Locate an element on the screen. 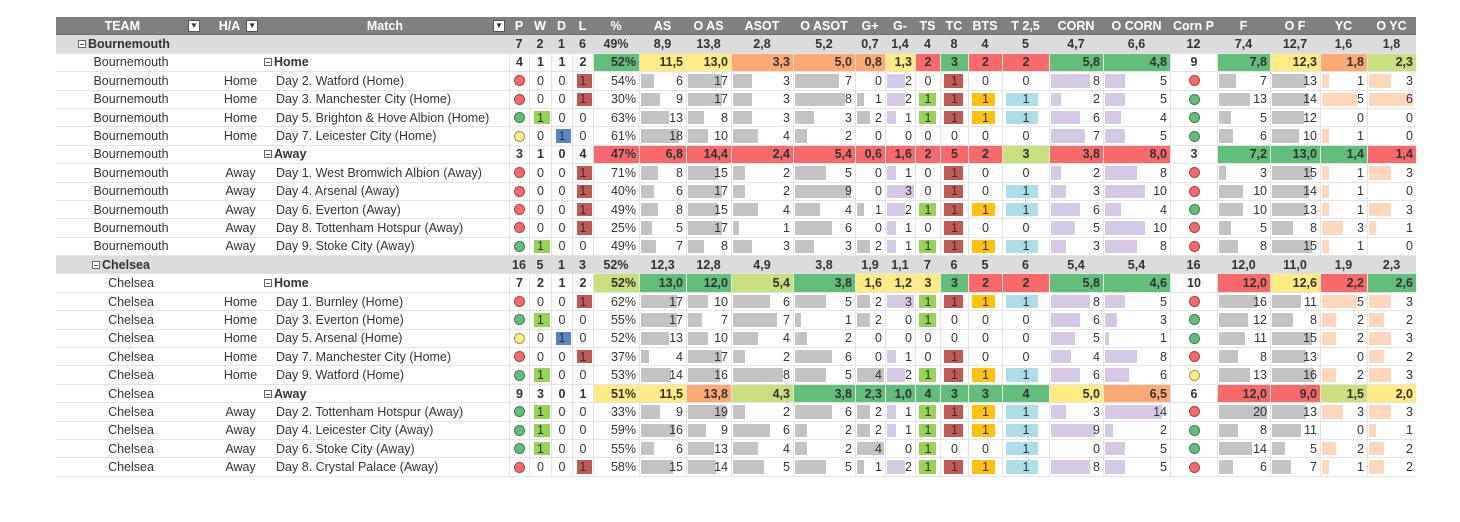 Image resolution: width=1460 pixels, height=522 pixels. f-cell: 16 is located at coordinates (1243, 301).